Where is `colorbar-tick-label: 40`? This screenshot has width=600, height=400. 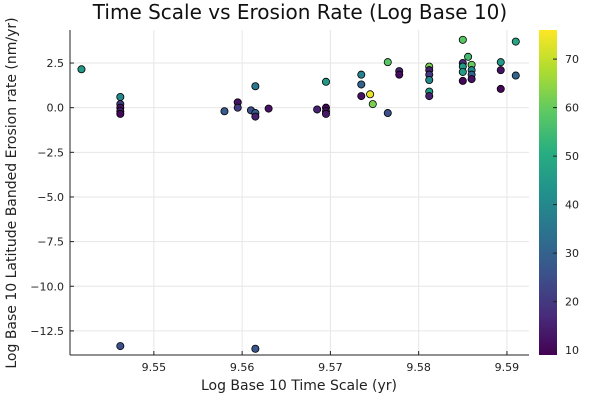
colorbar-tick-label: 40 is located at coordinates (572, 205).